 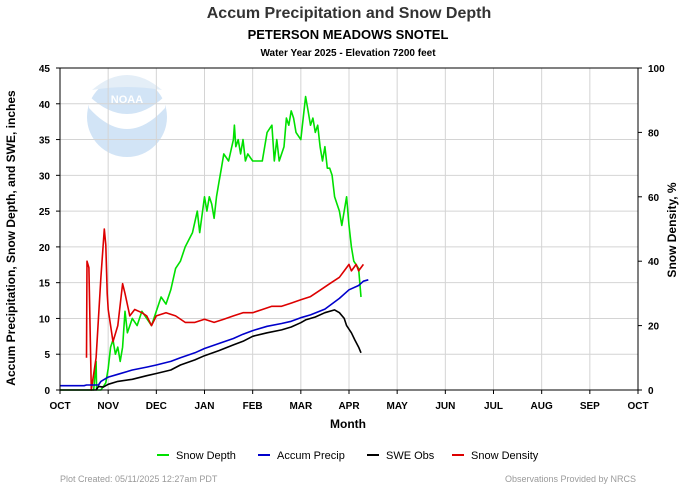 I want to click on x-tick-label: AUG, so click(x=542, y=406).